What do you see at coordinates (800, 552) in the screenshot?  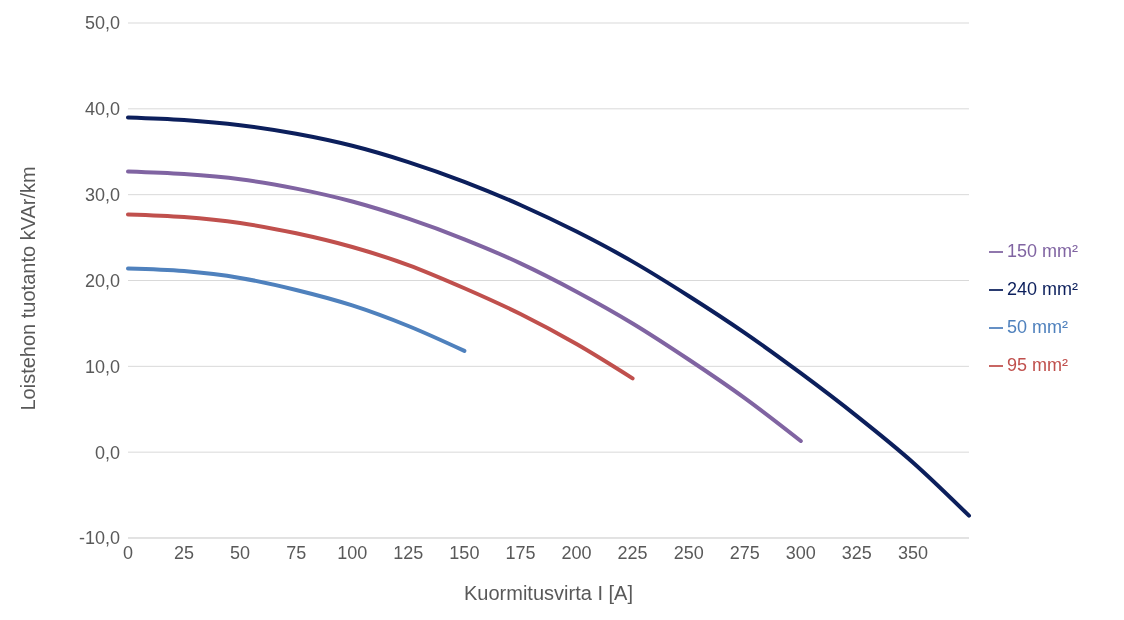 I see `x-tick-label: 300` at bounding box center [800, 552].